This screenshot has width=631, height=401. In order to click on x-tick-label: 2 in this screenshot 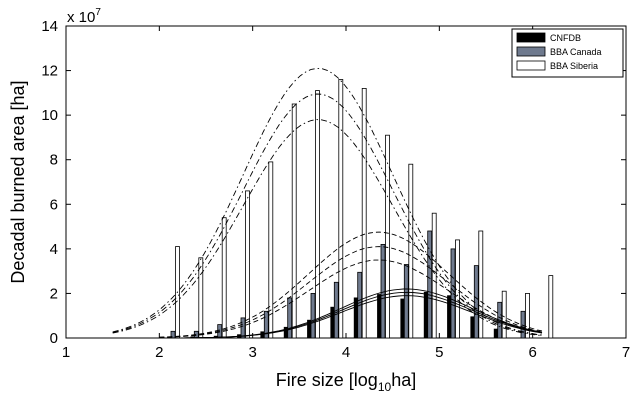, I will do `click(159, 352)`.